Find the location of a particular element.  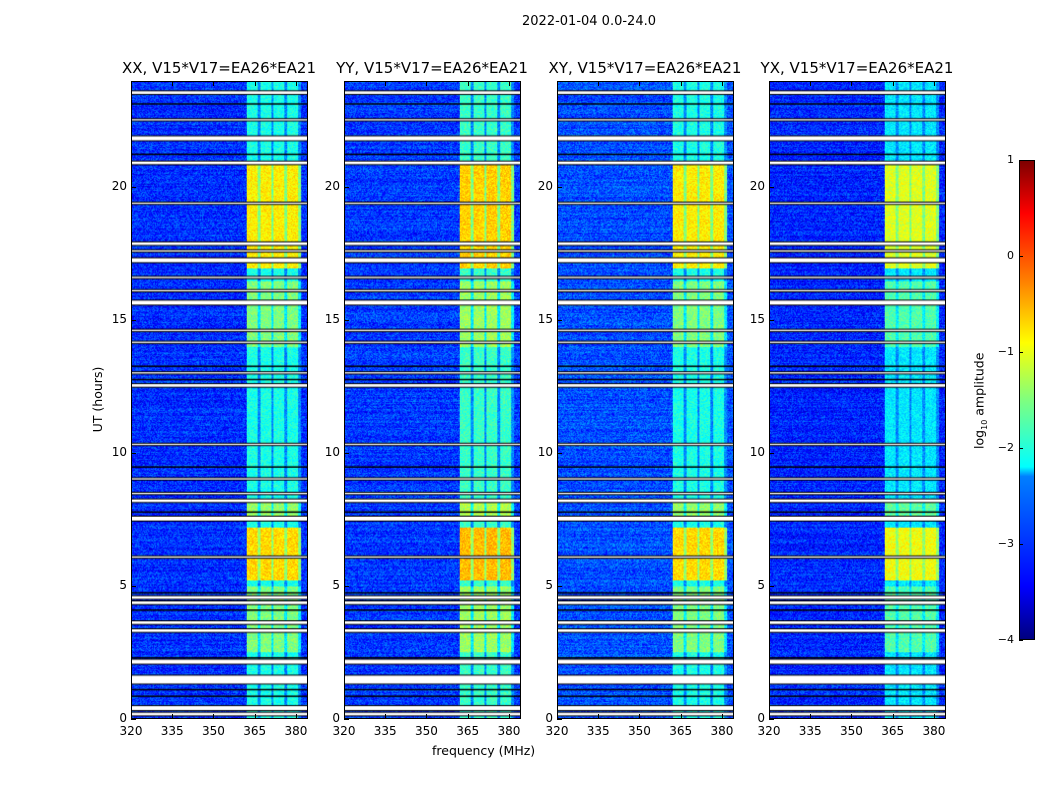

panel-title: XY, V15*V17=EA26*EA21 is located at coordinates (645, 68).